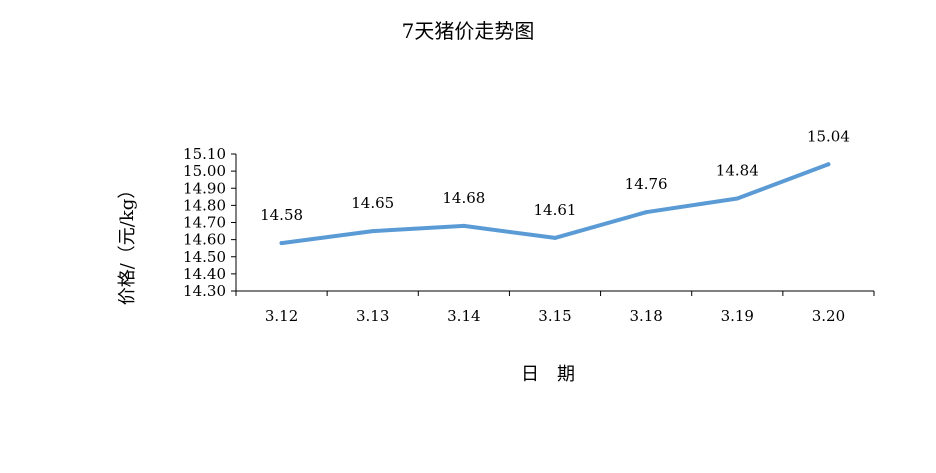 This screenshot has height=473, width=936. I want to click on y-tick-label: 14.50, so click(204, 257).